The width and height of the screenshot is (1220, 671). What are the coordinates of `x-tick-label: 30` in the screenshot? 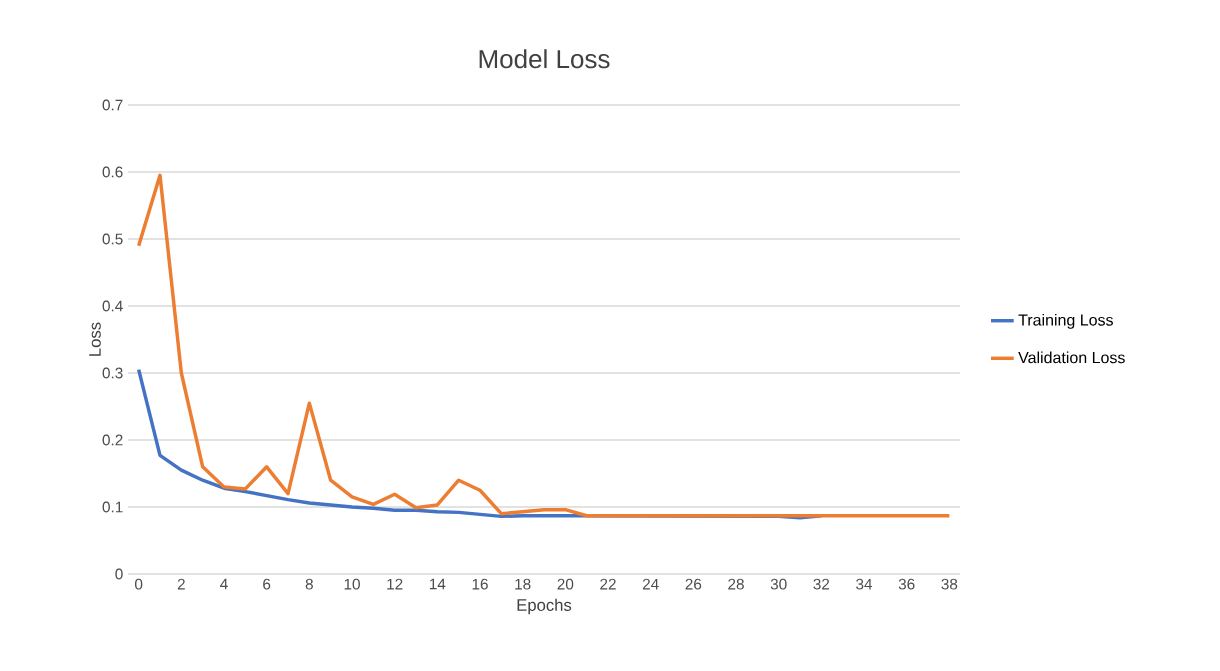 It's located at (778, 584).